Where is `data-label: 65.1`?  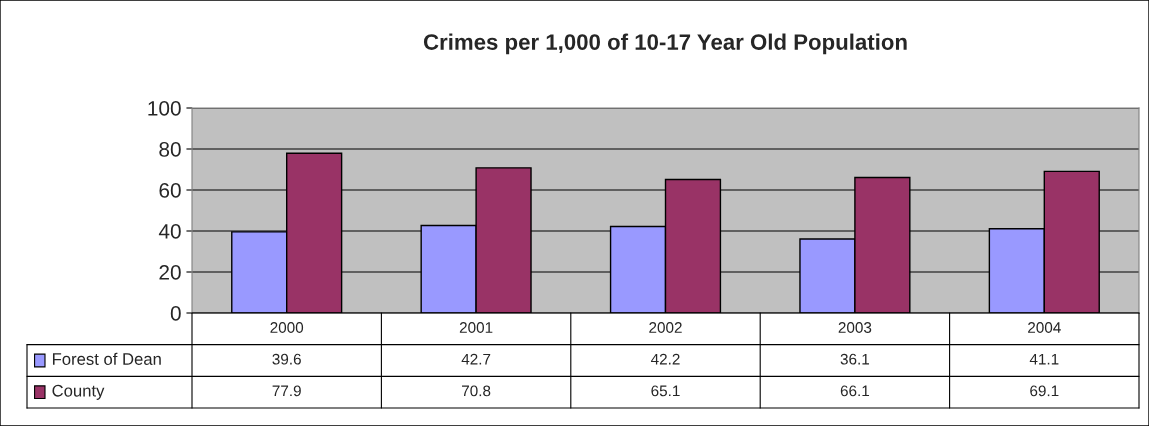 data-label: 65.1 is located at coordinates (665, 391).